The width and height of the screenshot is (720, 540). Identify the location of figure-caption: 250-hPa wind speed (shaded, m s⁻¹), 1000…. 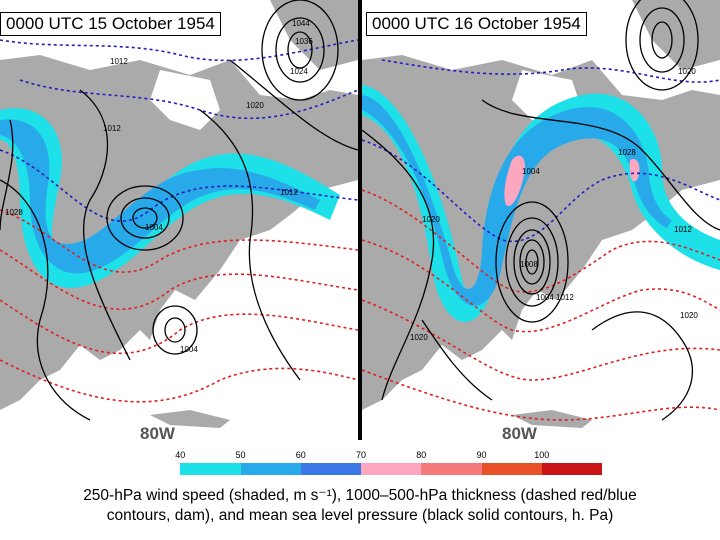
(360, 506).